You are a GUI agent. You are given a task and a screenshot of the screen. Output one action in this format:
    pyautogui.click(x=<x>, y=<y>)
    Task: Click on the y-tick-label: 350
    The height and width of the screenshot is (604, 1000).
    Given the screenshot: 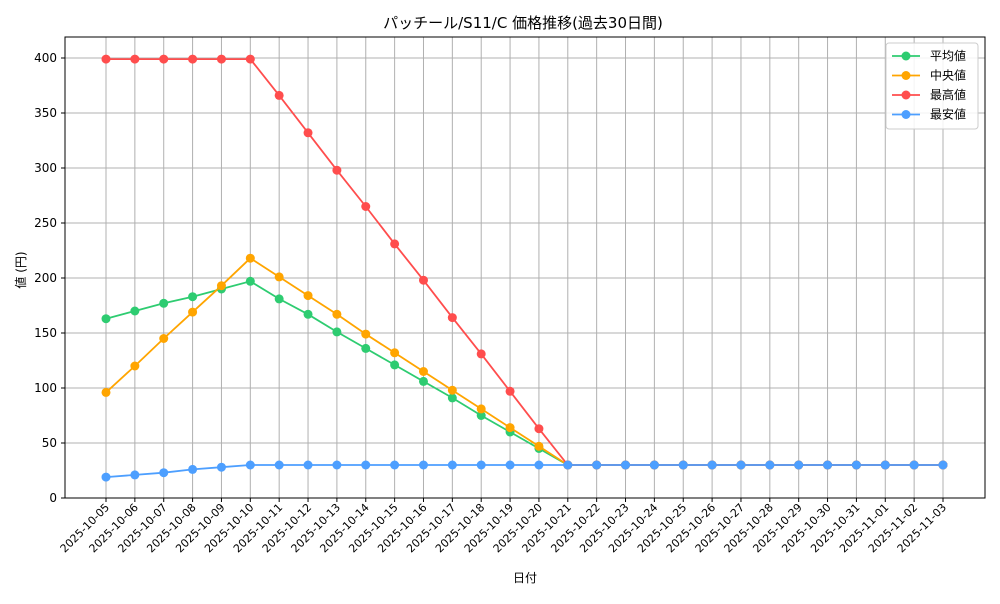 What is the action you would take?
    pyautogui.click(x=45, y=113)
    